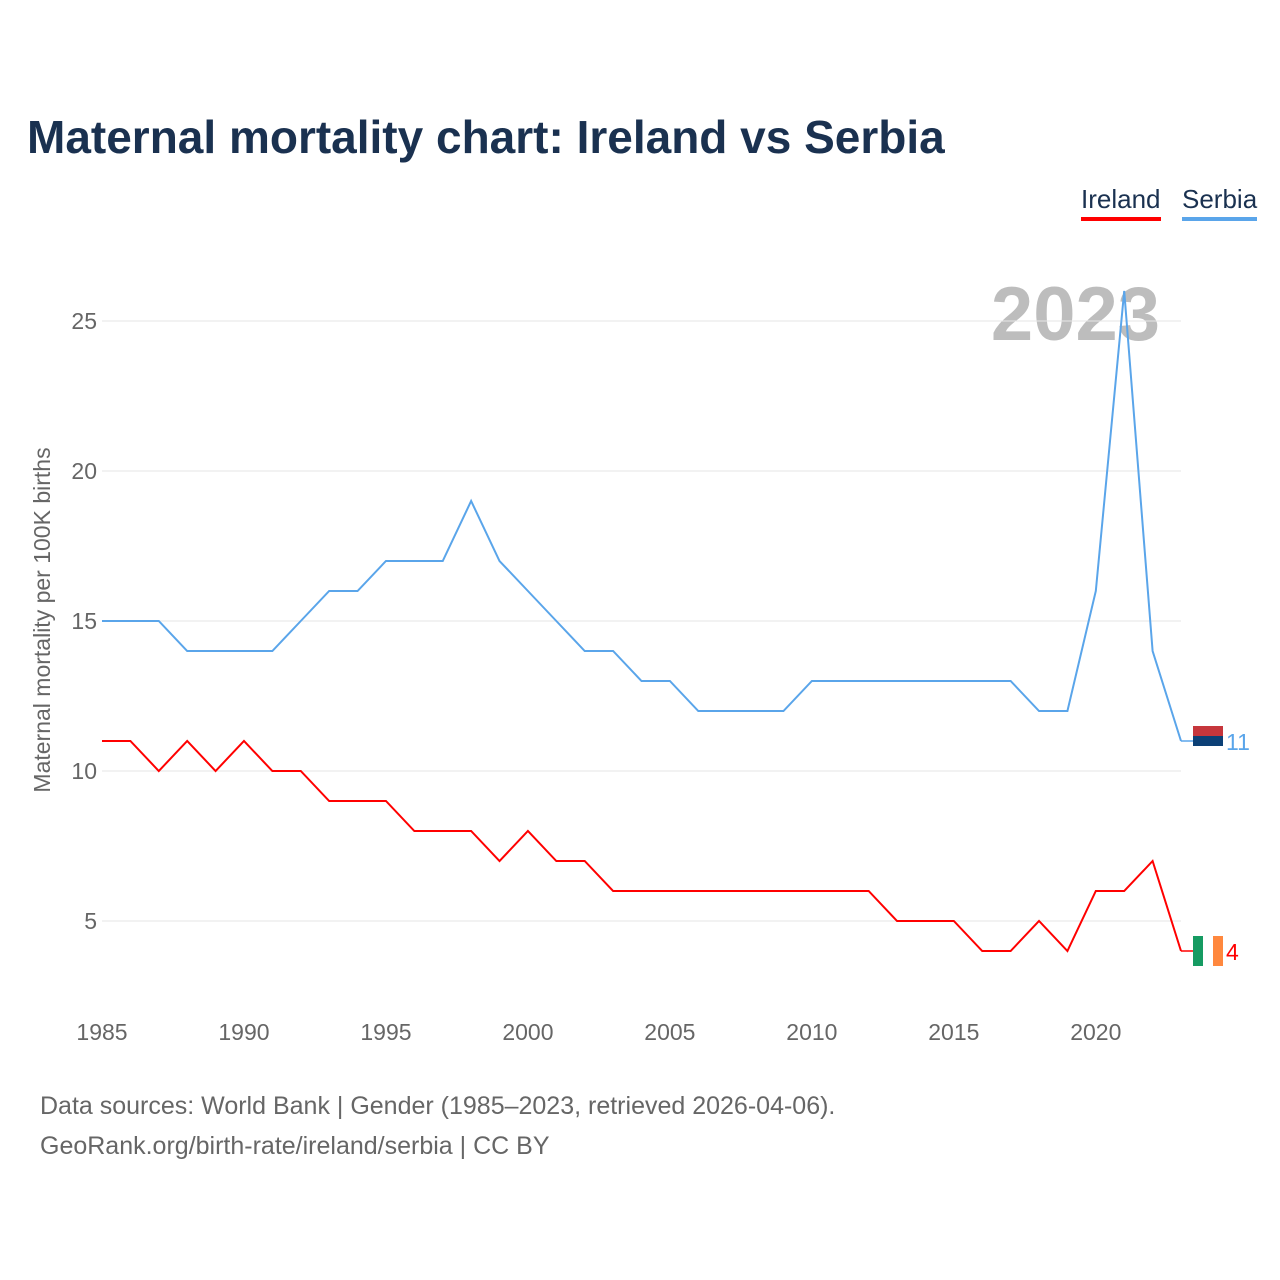 Image resolution: width=1280 pixels, height=1280 pixels. I want to click on x-tick-label: 2000, so click(527, 1032).